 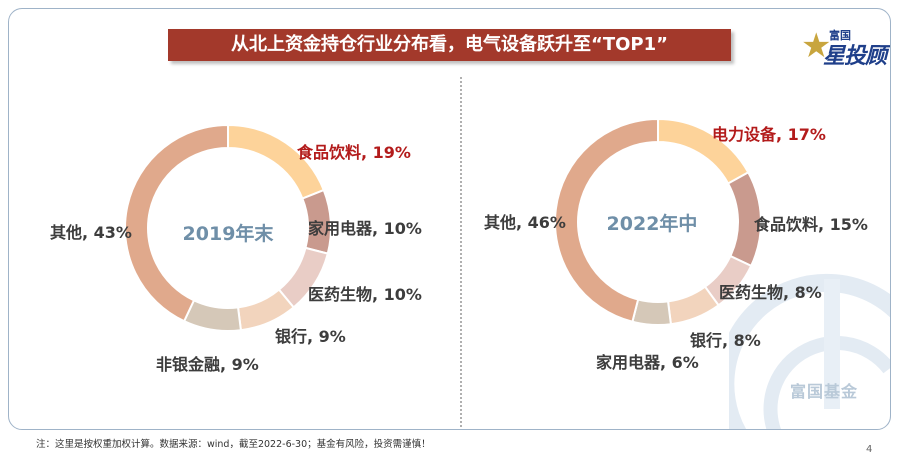 What do you see at coordinates (769, 134) in the screenshot?
I see `slice-label-2022-0: 电力设备, 17%` at bounding box center [769, 134].